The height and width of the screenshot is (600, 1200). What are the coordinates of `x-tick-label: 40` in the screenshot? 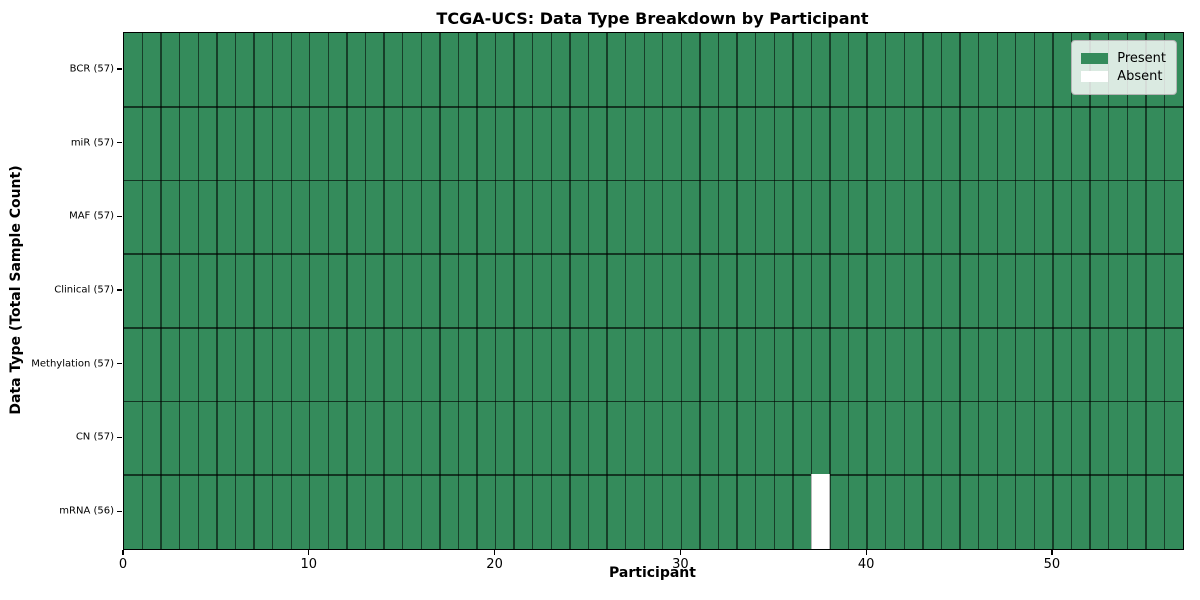 It's located at (866, 564).